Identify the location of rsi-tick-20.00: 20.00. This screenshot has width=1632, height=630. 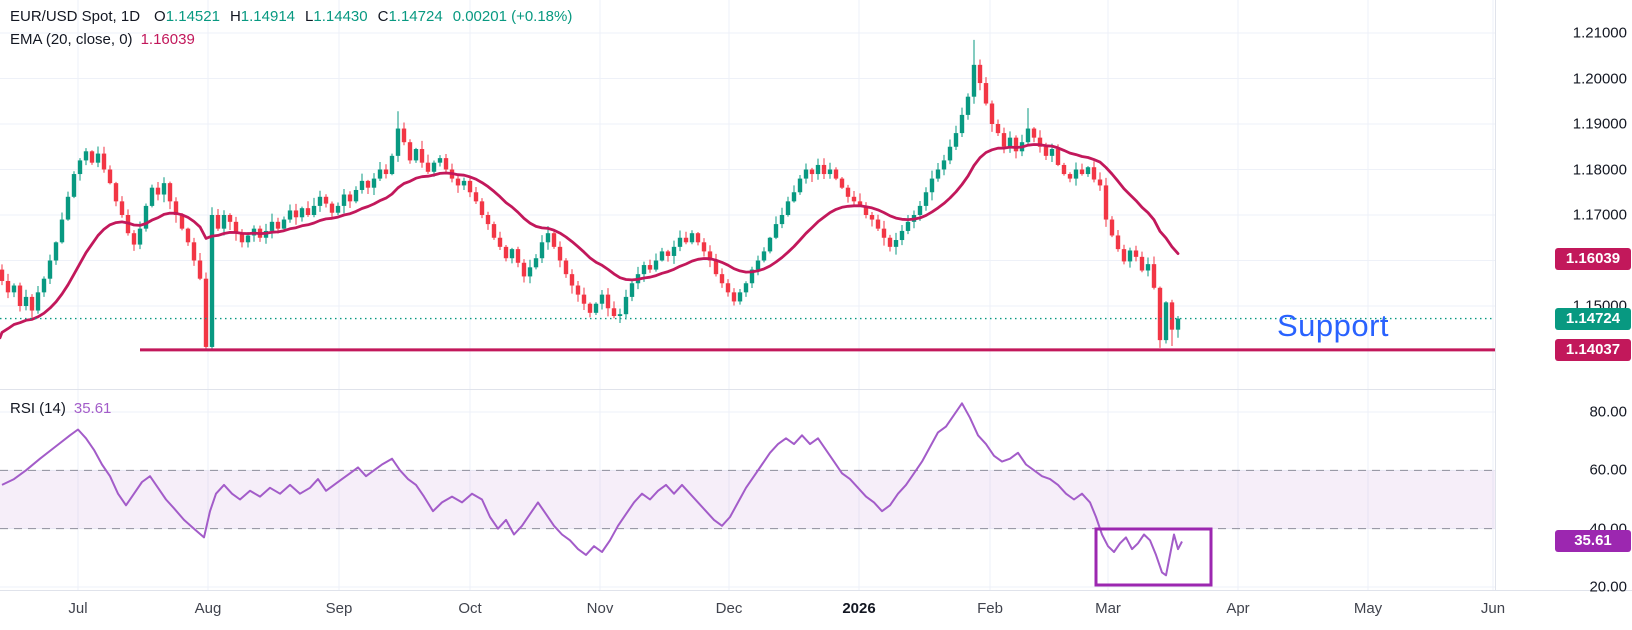
(1608, 587).